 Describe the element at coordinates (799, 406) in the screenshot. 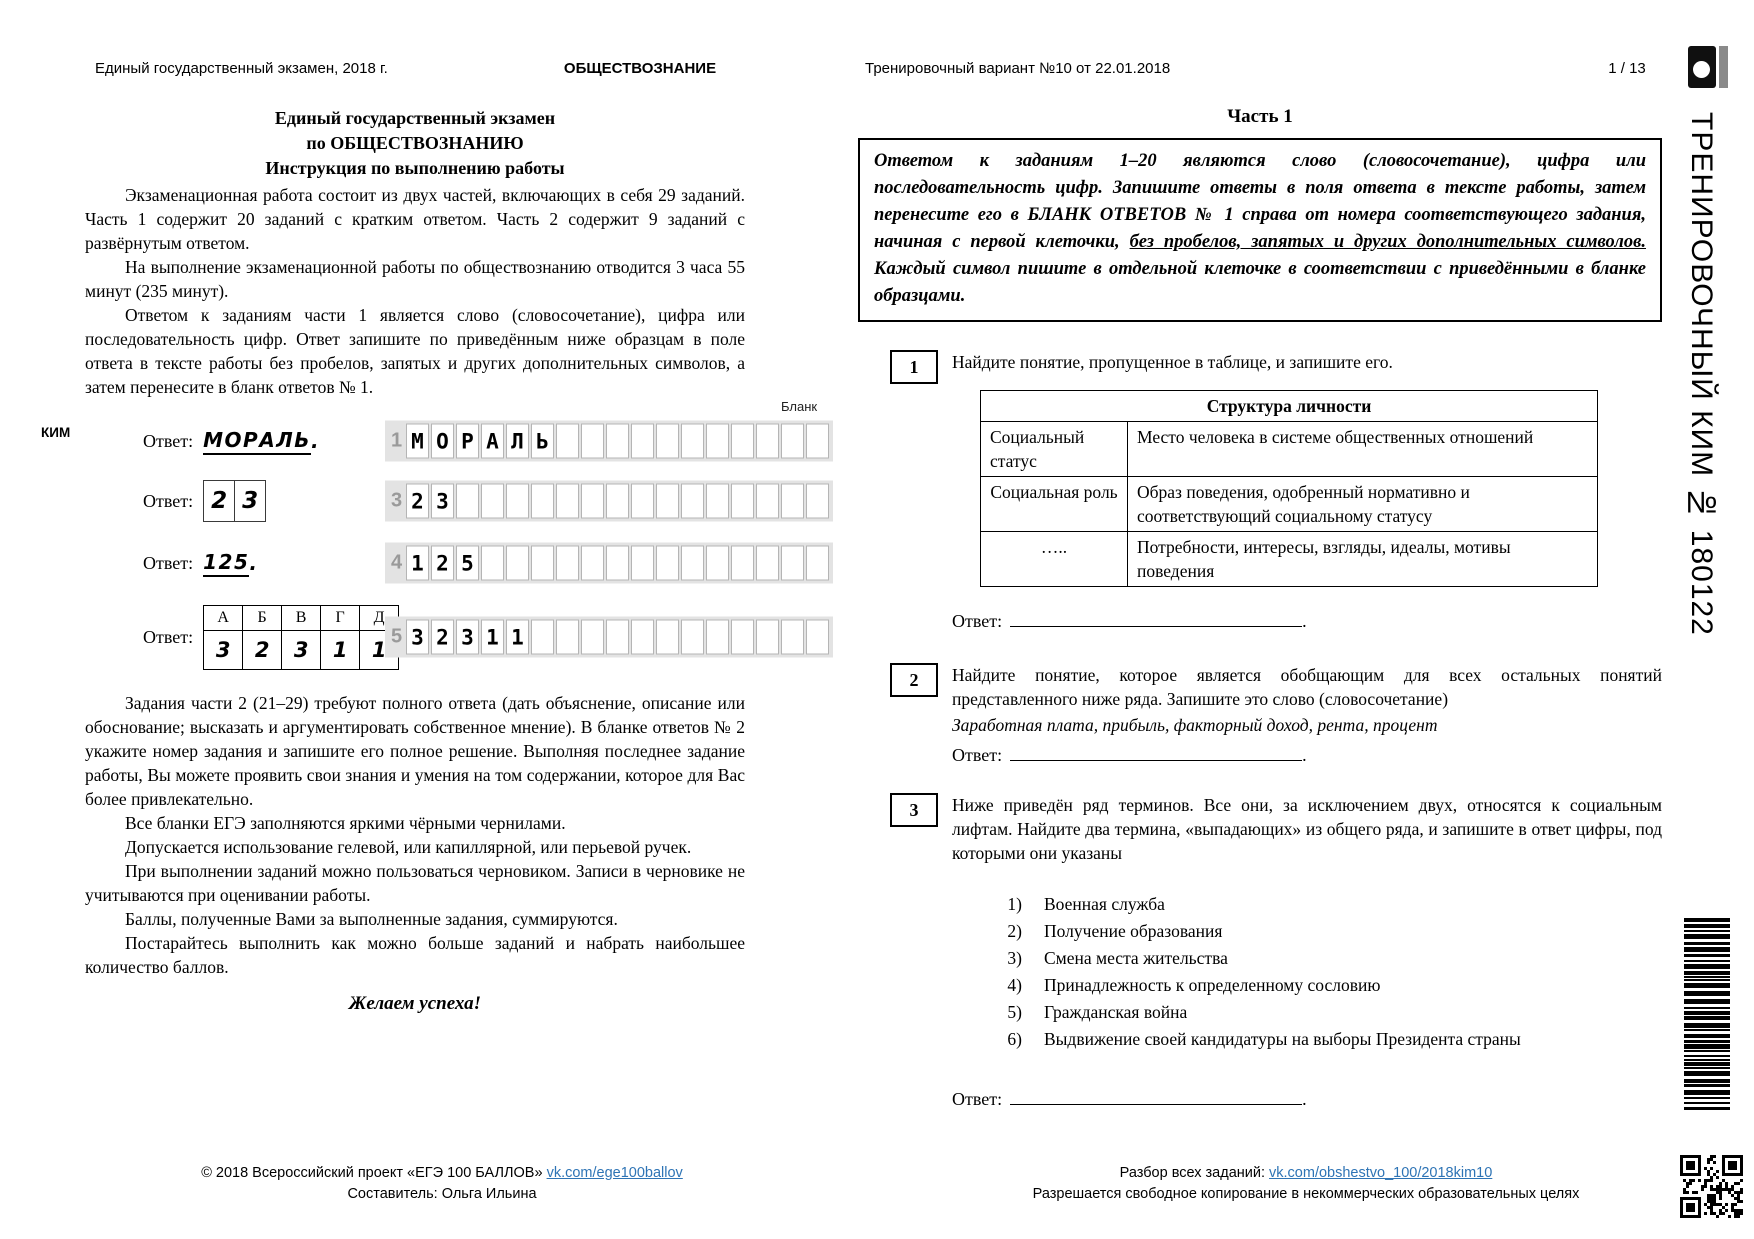

I see `blank-label: Бланк` at that location.